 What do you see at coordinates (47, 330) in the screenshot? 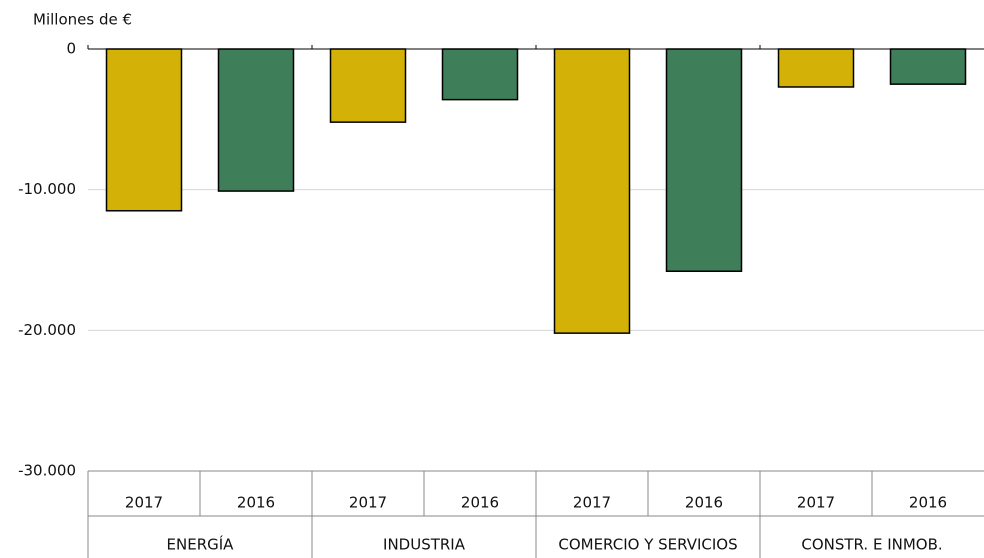
I see `y-tick-label: -20.000` at bounding box center [47, 330].